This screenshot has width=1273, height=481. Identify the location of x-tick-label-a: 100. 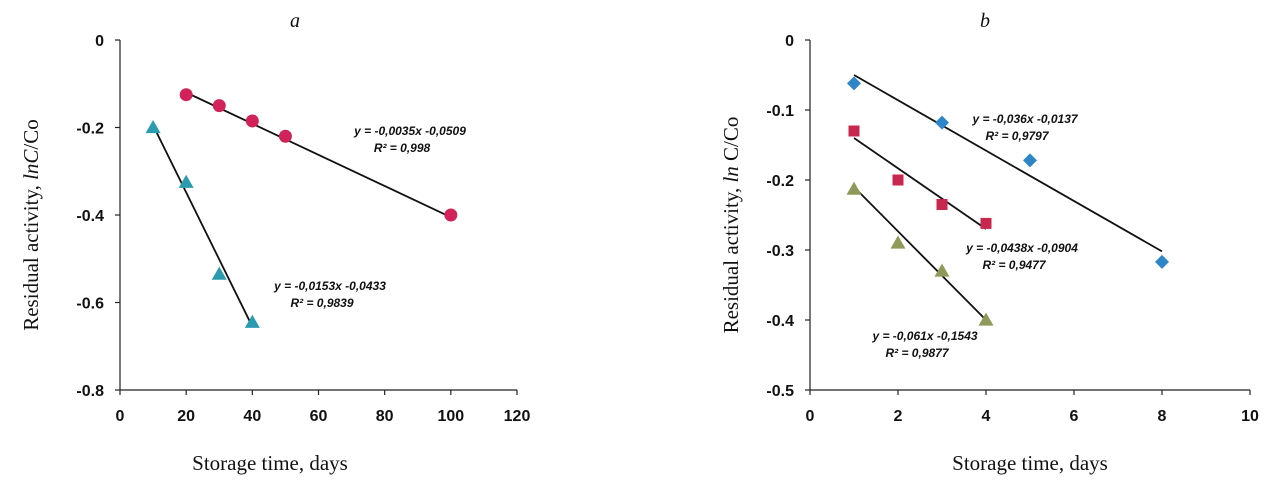
(450, 416).